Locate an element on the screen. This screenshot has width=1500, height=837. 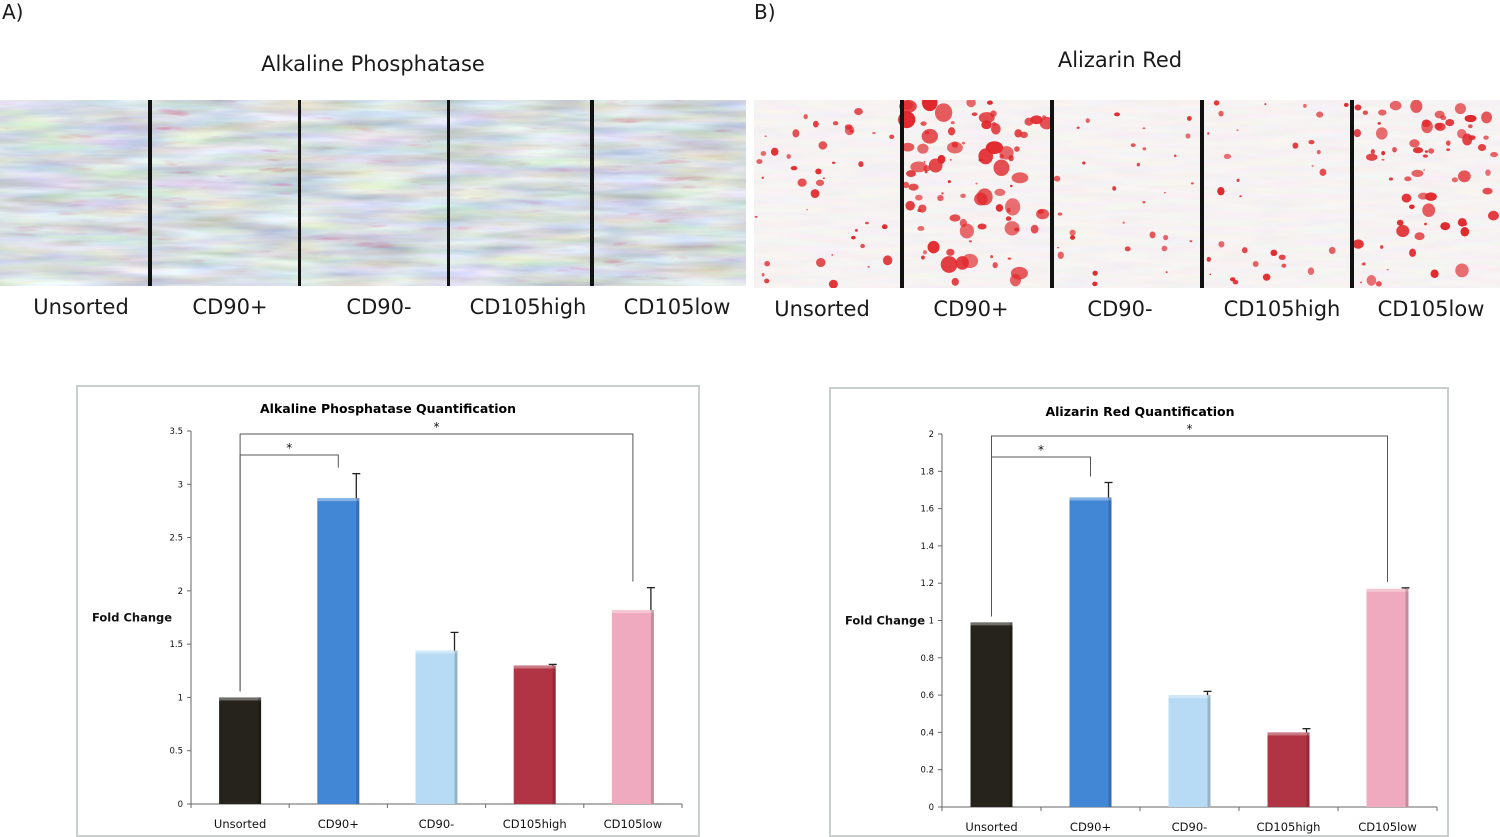
alizarin-image-cd90-neg is located at coordinates (1127, 194).